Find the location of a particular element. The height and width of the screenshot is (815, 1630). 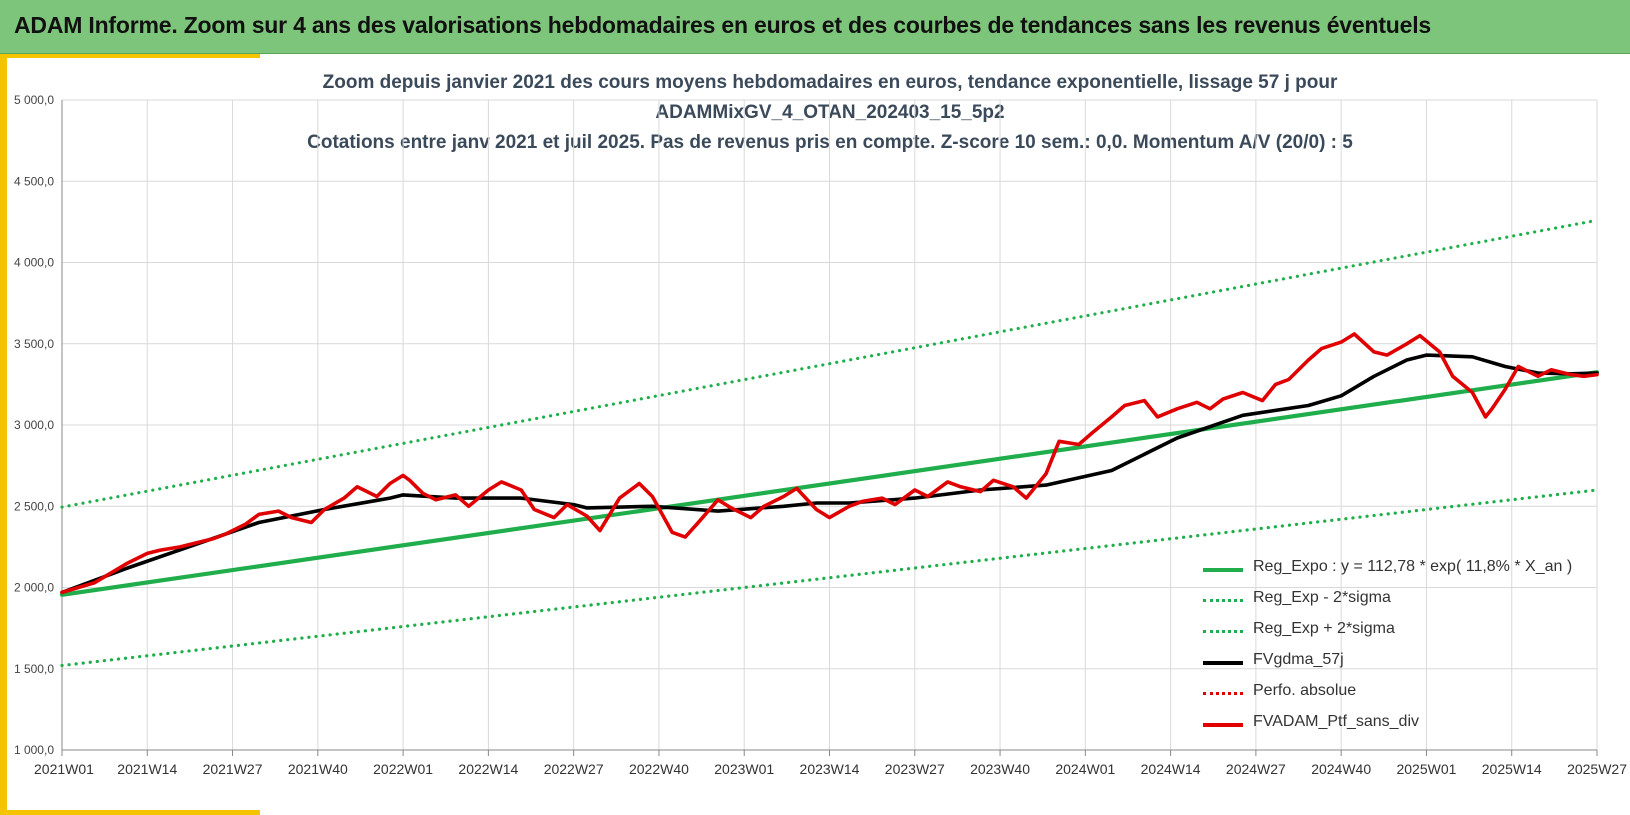

y-tick-label: 5 000,0 is located at coordinates (34, 100).